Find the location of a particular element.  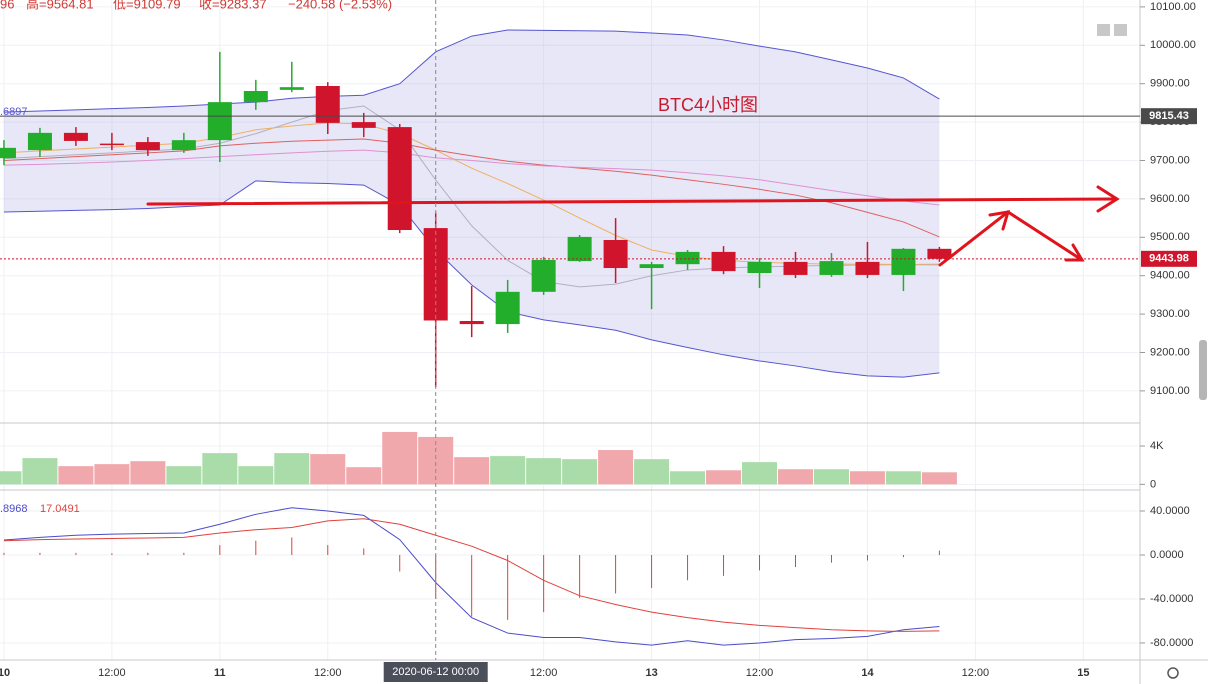

y-tick-label: 9700.00 is located at coordinates (1170, 160).